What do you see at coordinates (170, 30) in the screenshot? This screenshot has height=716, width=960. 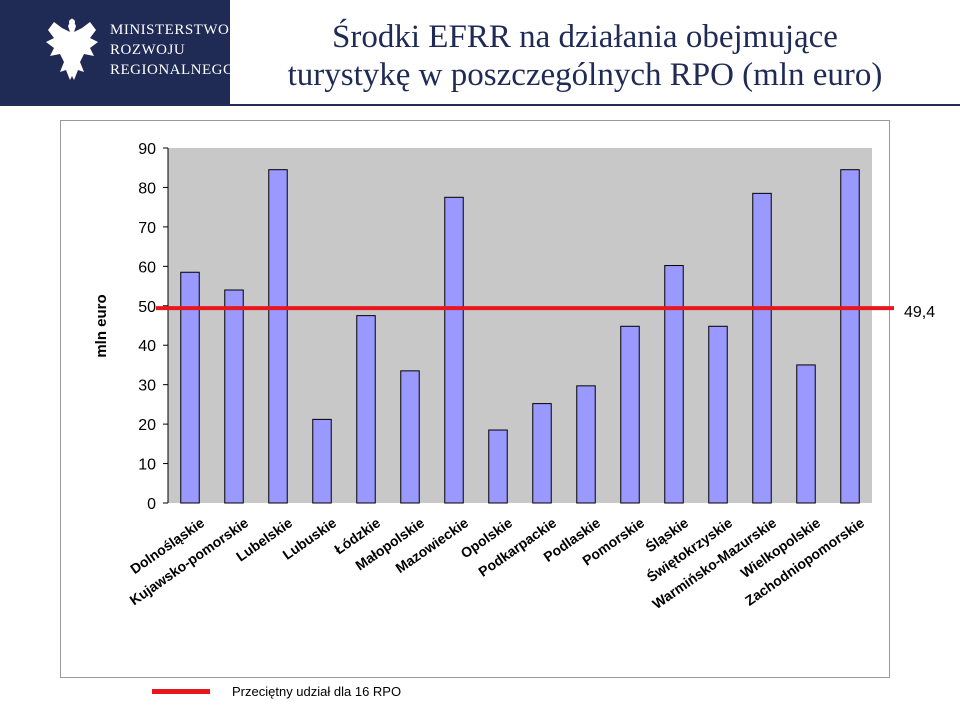 I see `logo-text-line: MINISTERSTWO` at bounding box center [170, 30].